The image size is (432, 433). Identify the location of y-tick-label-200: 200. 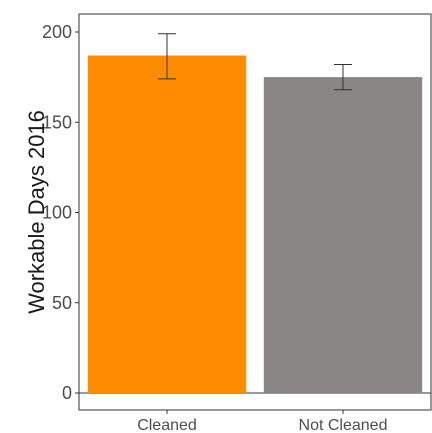
(57, 32).